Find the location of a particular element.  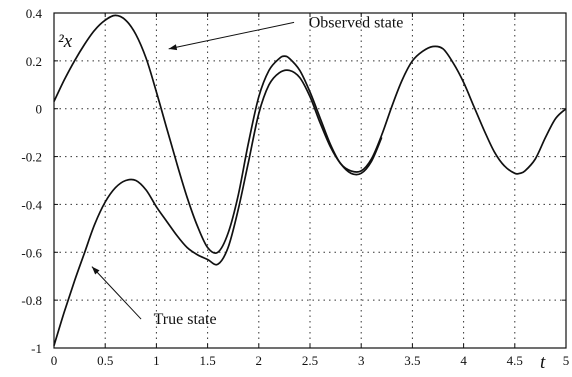

x-tick-label: 2.5 is located at coordinates (310, 360).